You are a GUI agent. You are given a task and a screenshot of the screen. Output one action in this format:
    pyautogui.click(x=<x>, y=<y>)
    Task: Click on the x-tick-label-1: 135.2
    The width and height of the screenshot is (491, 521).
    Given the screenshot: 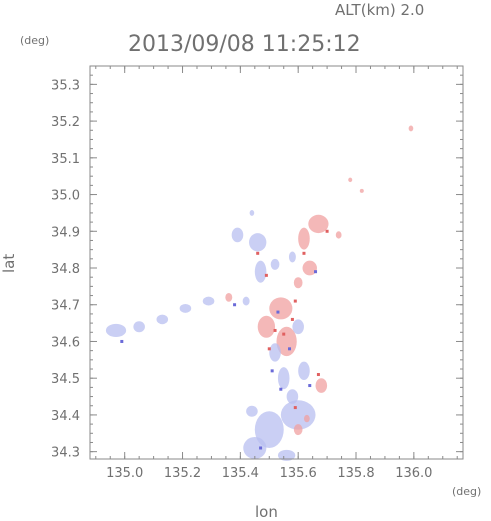 What is the action you would take?
    pyautogui.click(x=182, y=473)
    